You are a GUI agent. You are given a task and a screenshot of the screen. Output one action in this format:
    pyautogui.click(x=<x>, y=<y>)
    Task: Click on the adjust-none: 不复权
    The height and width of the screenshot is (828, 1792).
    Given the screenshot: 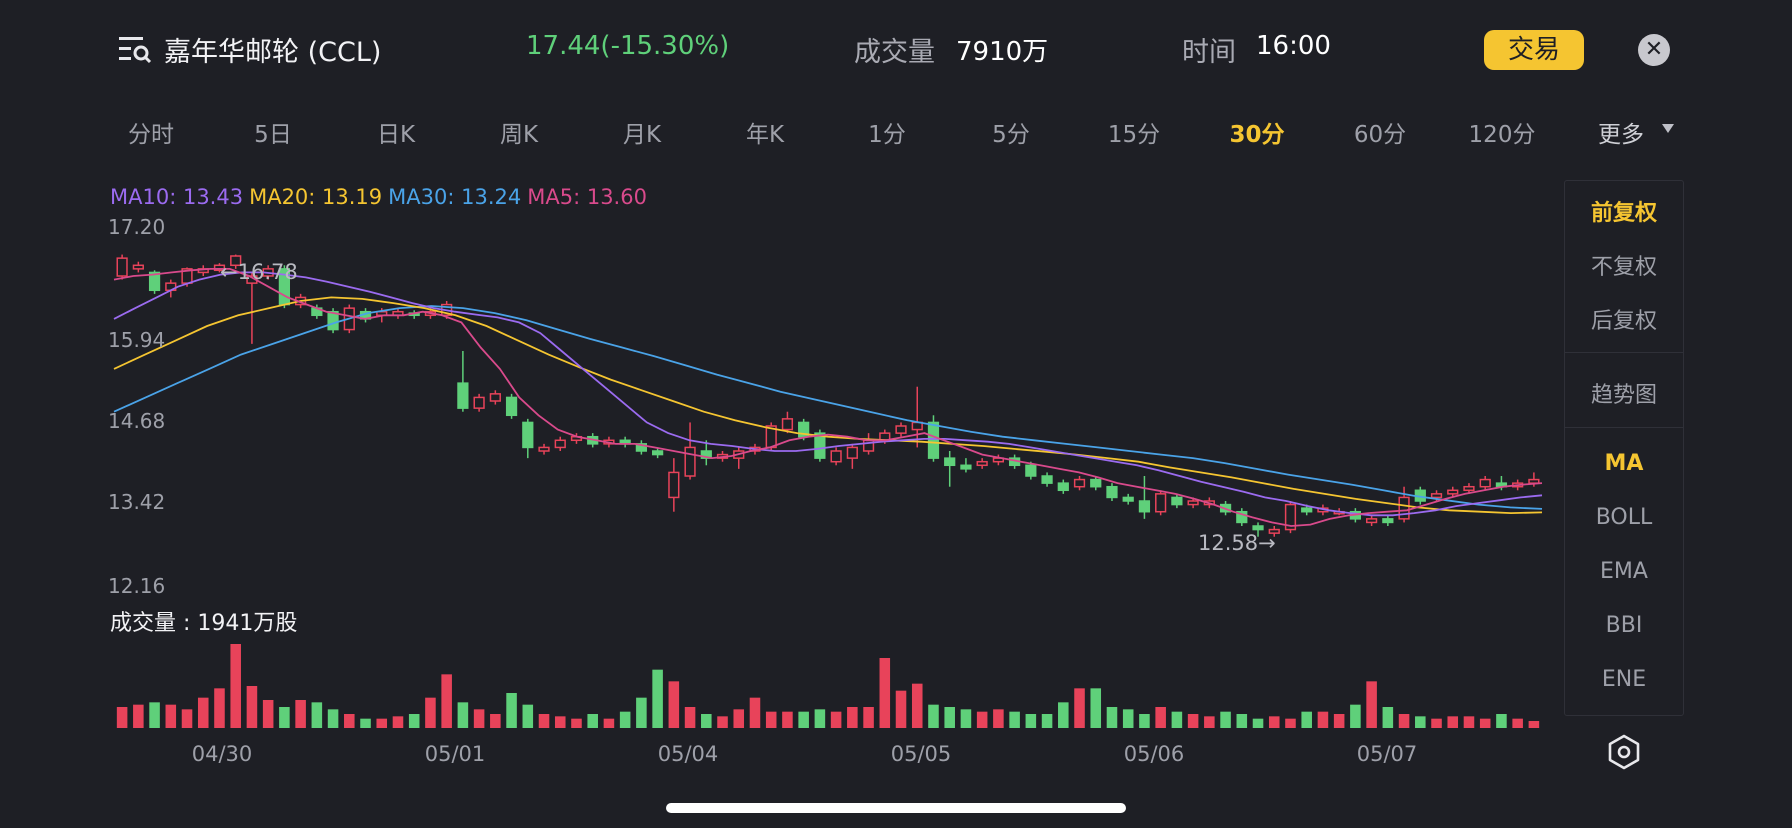 What is the action you would take?
    pyautogui.click(x=1623, y=267)
    